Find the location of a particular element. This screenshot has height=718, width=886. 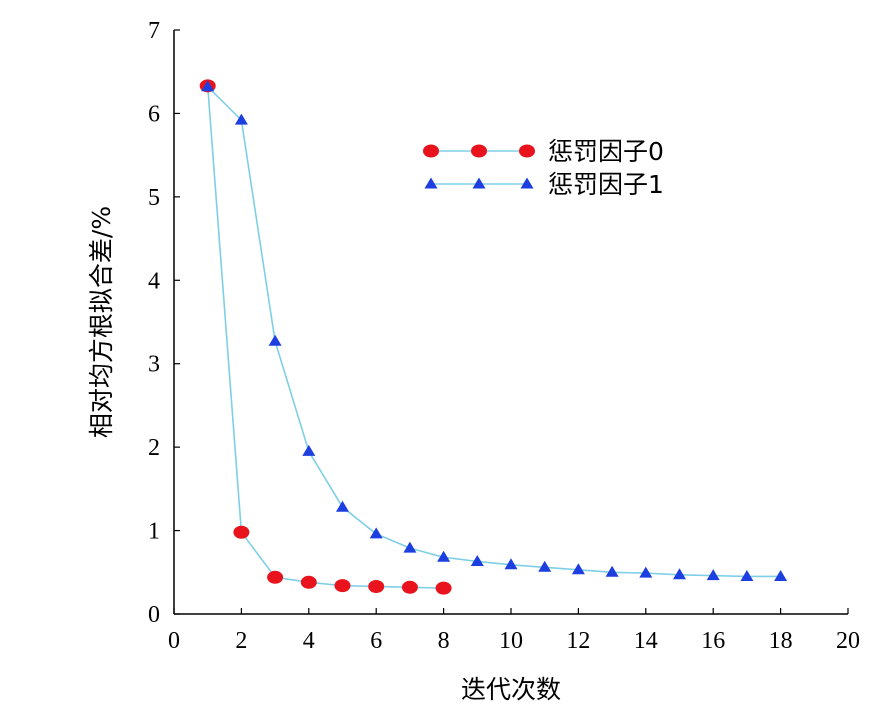

legend-item-series-1: 惩罚因子1 is located at coordinates (544, 184).